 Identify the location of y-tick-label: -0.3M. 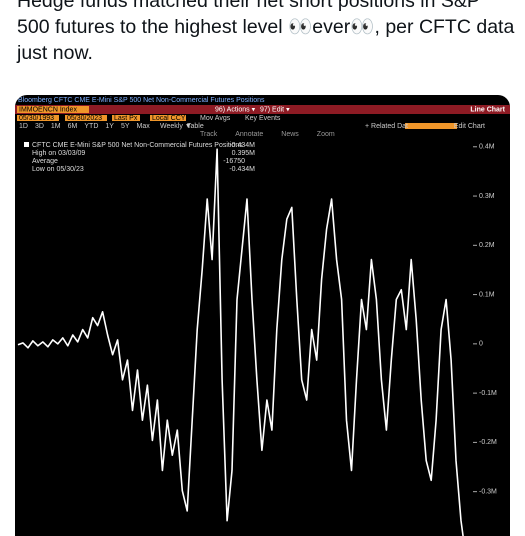
(488, 492).